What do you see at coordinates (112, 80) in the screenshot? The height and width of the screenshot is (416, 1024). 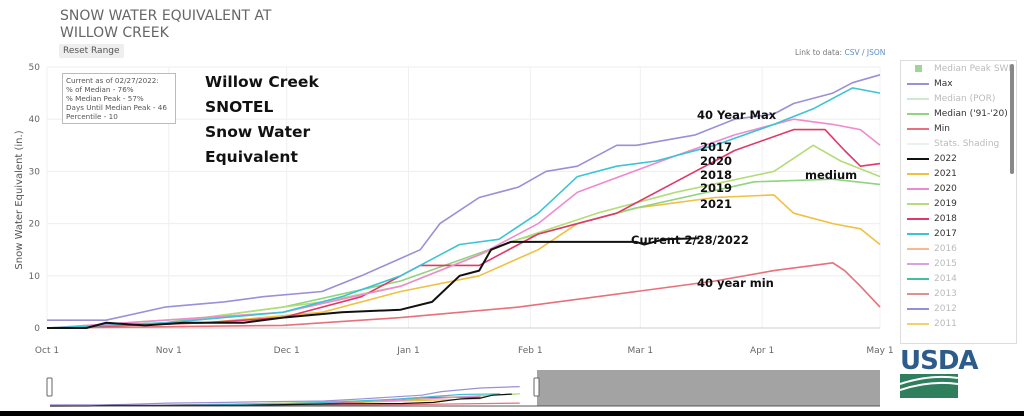 I see `stat-line: Current as of 02/27/2022:` at bounding box center [112, 80].